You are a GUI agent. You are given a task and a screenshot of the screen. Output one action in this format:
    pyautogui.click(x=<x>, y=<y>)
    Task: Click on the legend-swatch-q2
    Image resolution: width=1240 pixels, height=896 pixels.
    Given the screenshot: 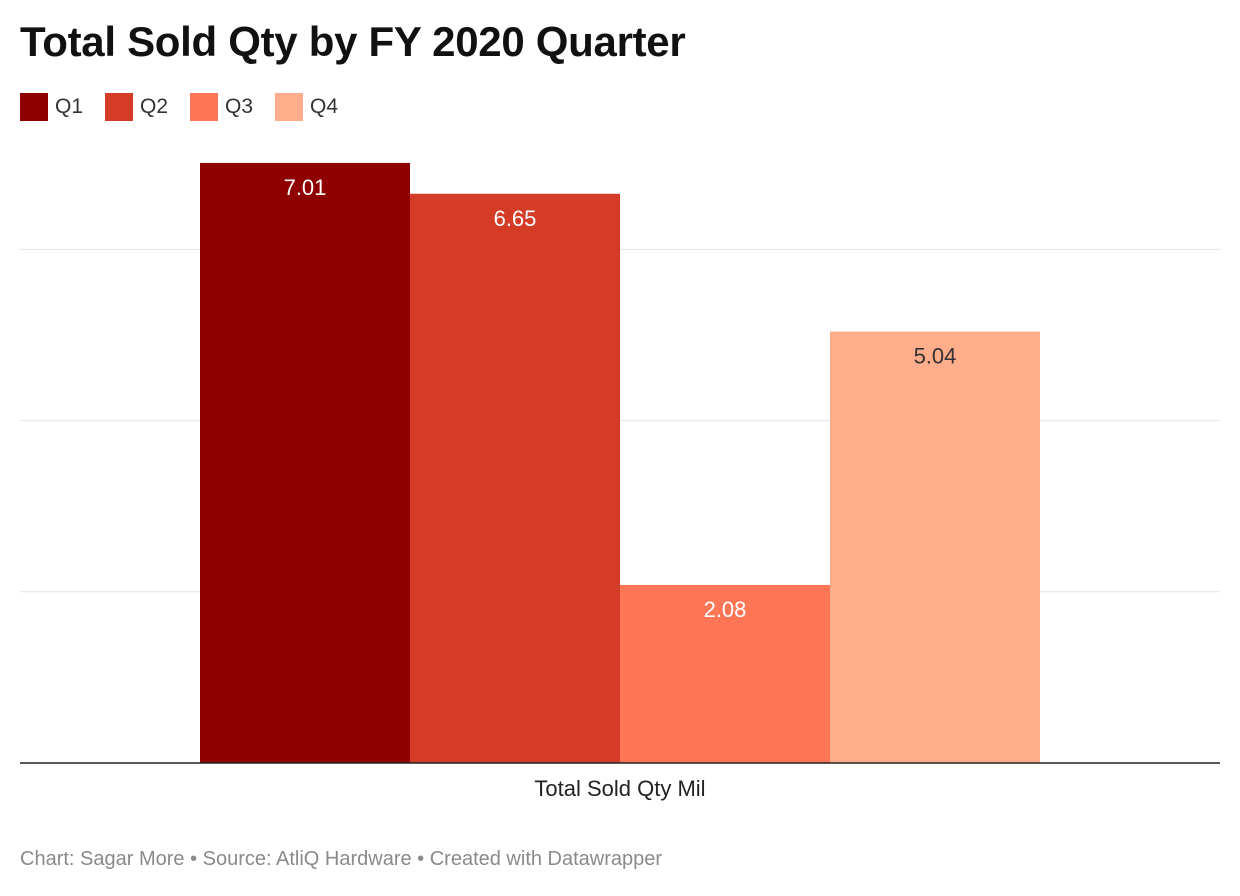 What is the action you would take?
    pyautogui.click(x=119, y=107)
    